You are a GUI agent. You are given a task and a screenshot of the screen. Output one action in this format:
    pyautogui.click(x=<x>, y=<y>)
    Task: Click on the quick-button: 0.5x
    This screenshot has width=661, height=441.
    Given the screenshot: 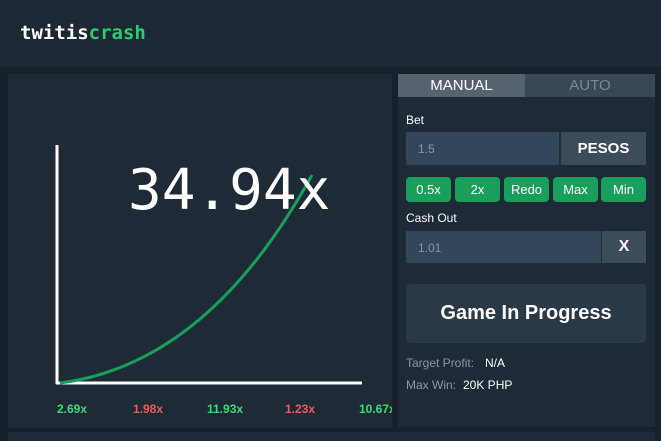 What is the action you would take?
    pyautogui.click(x=428, y=189)
    